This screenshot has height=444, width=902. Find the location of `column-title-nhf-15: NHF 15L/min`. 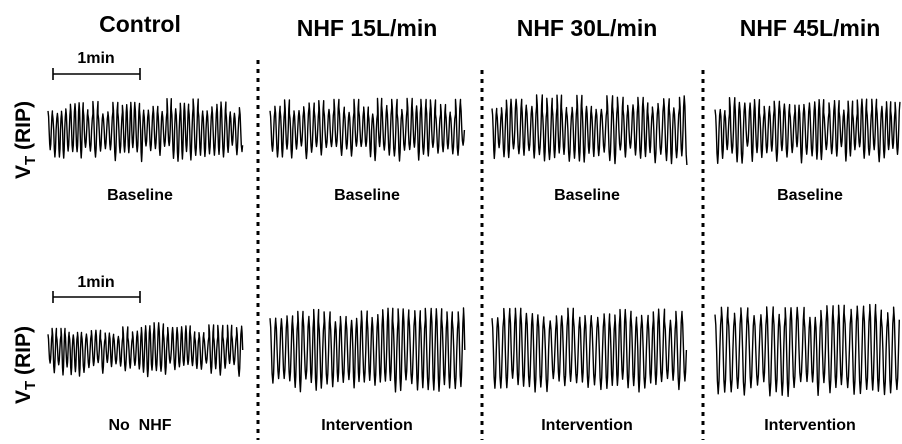

column-title-nhf-15: NHF 15L/min is located at coordinates (367, 28).